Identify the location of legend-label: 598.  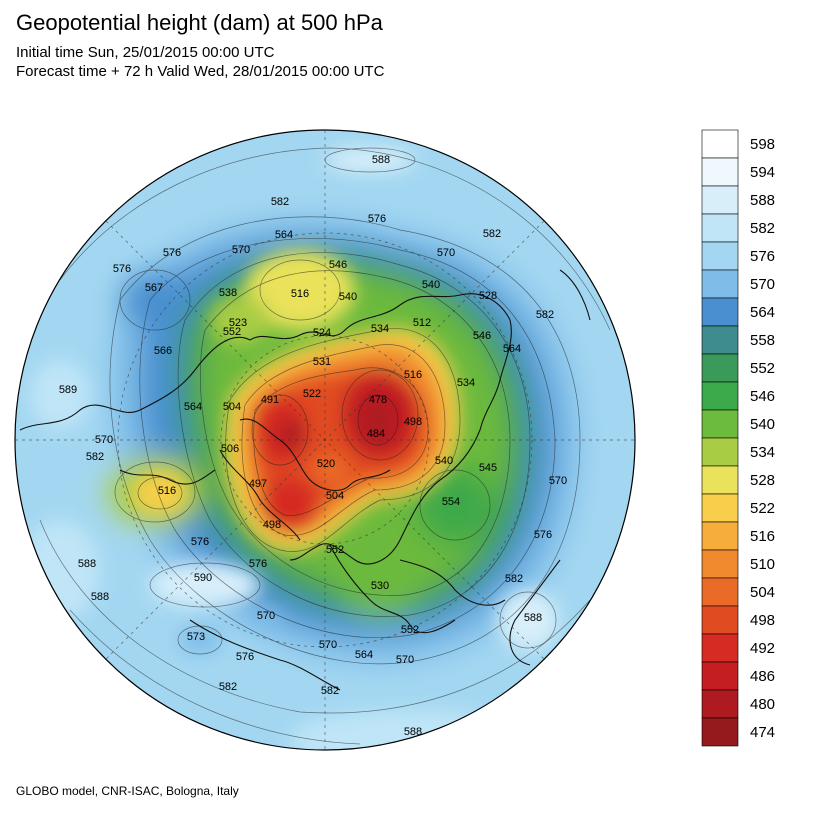
(762, 144).